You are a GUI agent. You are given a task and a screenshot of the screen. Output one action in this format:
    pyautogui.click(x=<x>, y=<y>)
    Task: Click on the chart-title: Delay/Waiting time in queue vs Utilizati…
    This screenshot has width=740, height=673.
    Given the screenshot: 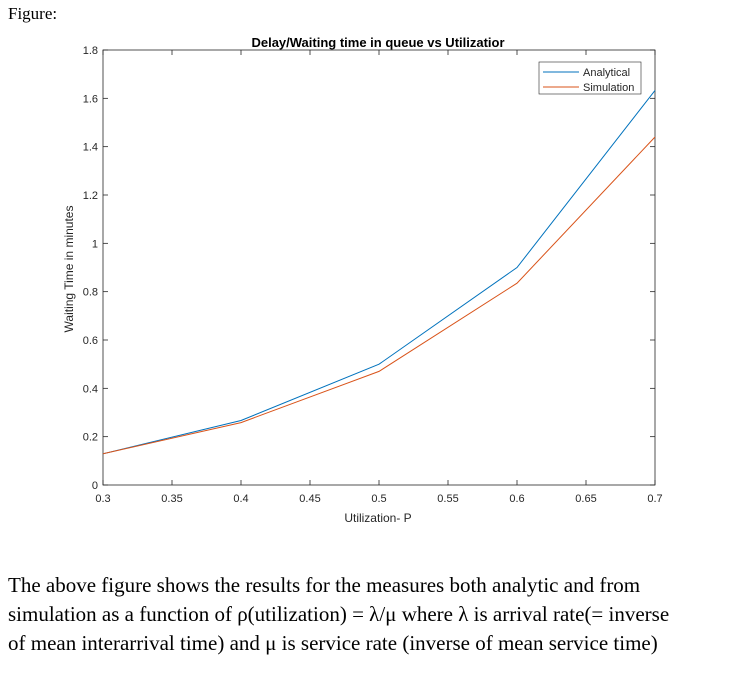 What is the action you would take?
    pyautogui.click(x=377, y=42)
    